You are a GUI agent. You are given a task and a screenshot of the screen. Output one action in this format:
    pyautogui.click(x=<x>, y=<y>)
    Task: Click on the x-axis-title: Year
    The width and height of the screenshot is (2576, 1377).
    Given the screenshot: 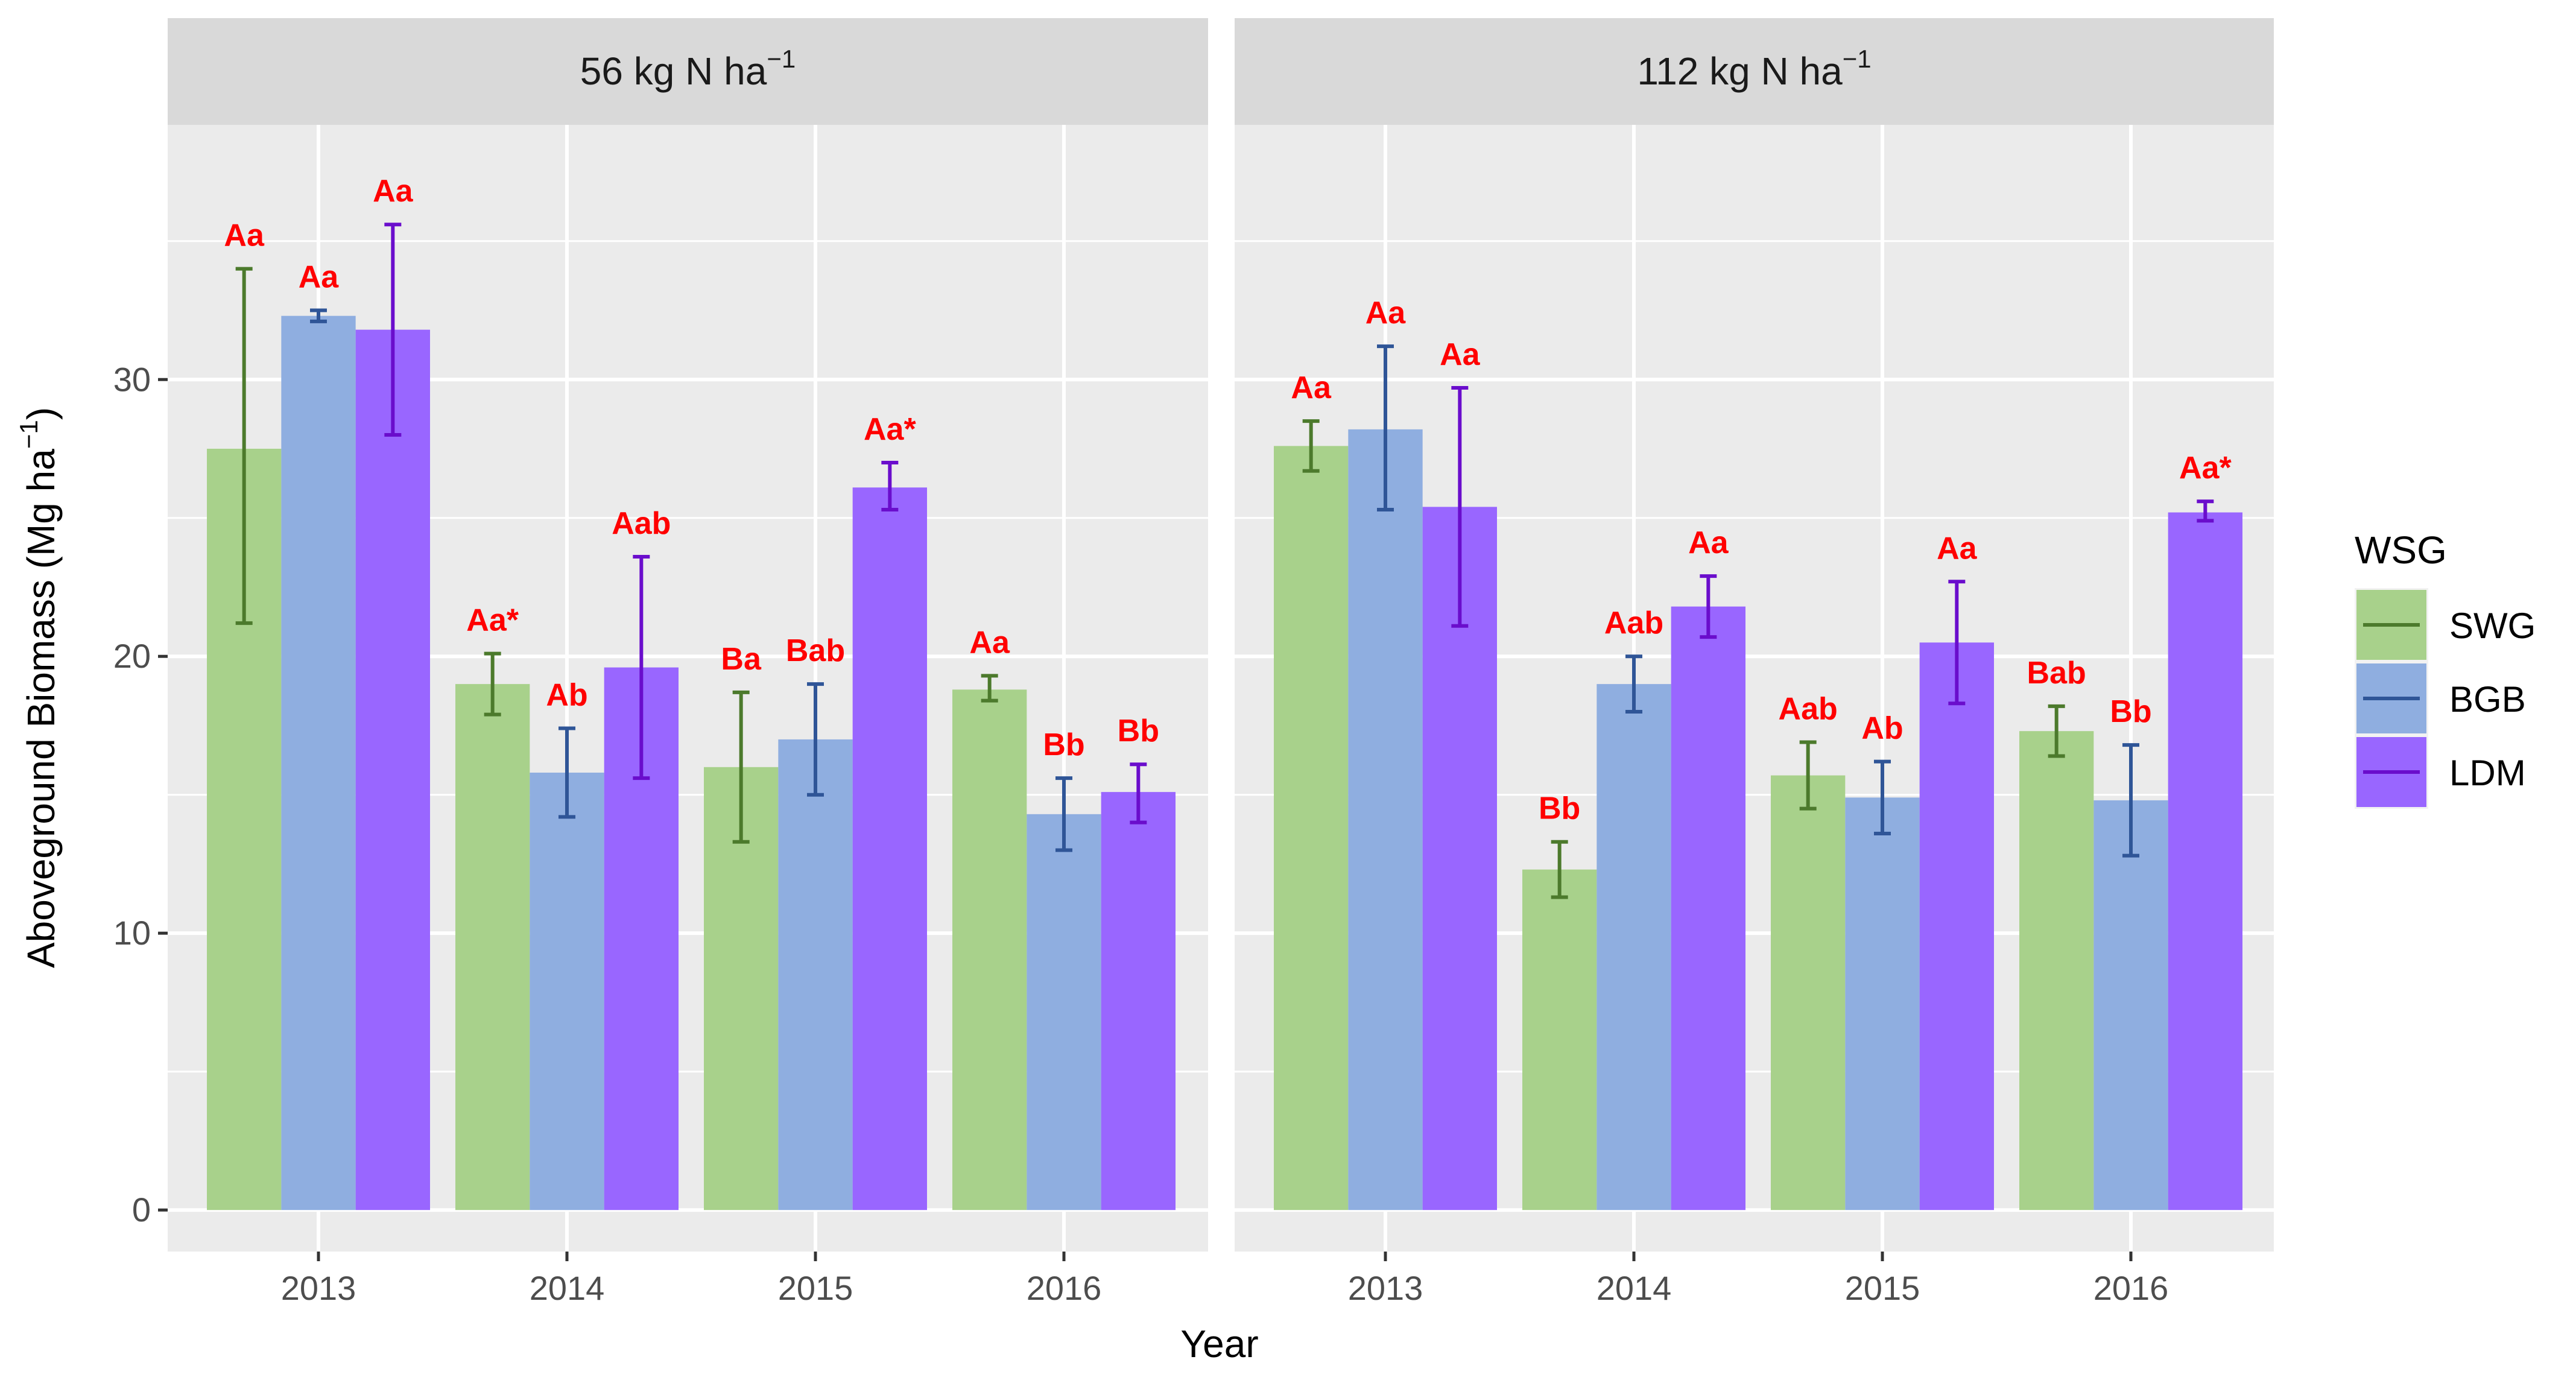 What is the action you would take?
    pyautogui.click(x=1219, y=1344)
    